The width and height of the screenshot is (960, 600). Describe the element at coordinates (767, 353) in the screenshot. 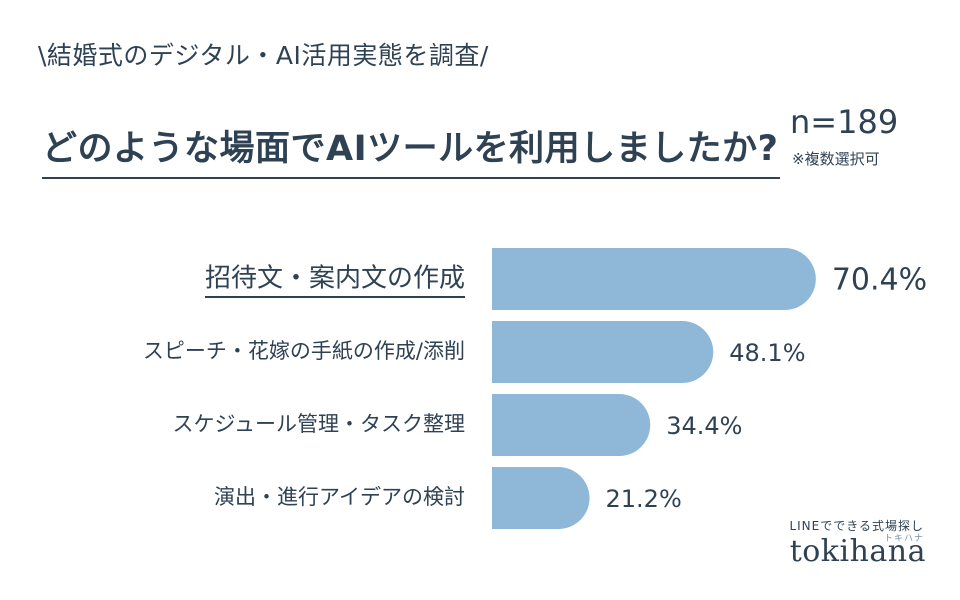

I see `value-label: 48.1%` at that location.